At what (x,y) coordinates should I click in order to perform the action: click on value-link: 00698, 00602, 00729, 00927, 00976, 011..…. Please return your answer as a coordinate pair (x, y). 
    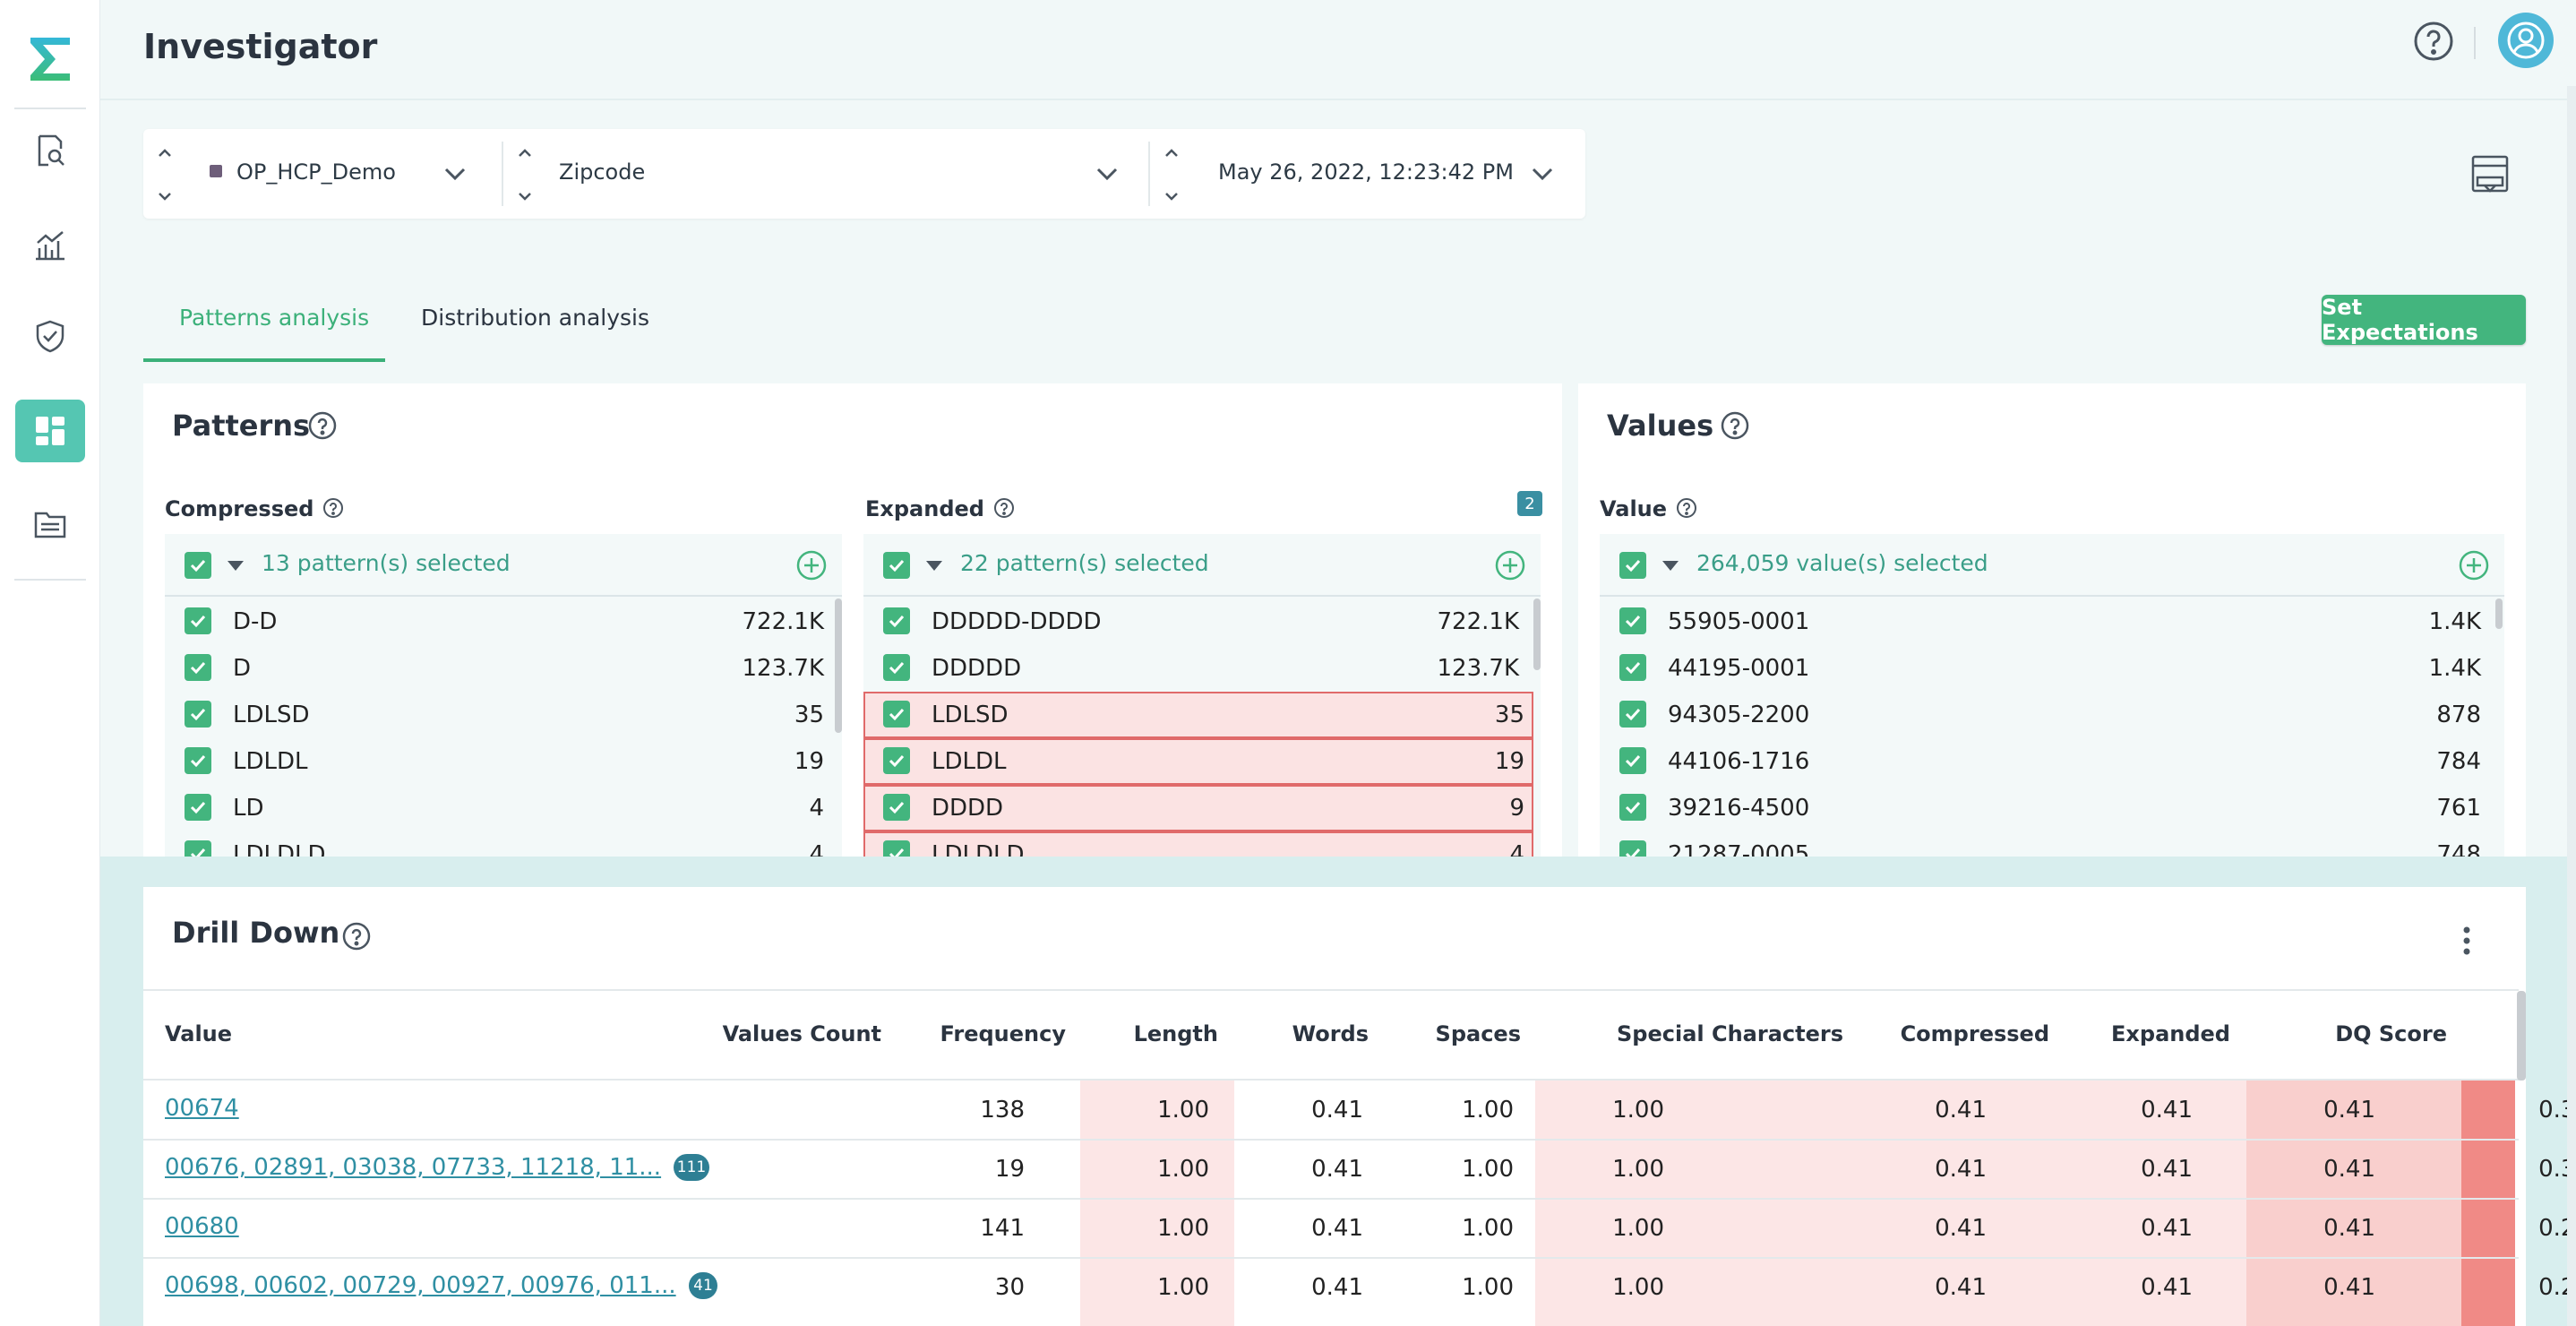
    Looking at the image, I should click on (420, 1285).